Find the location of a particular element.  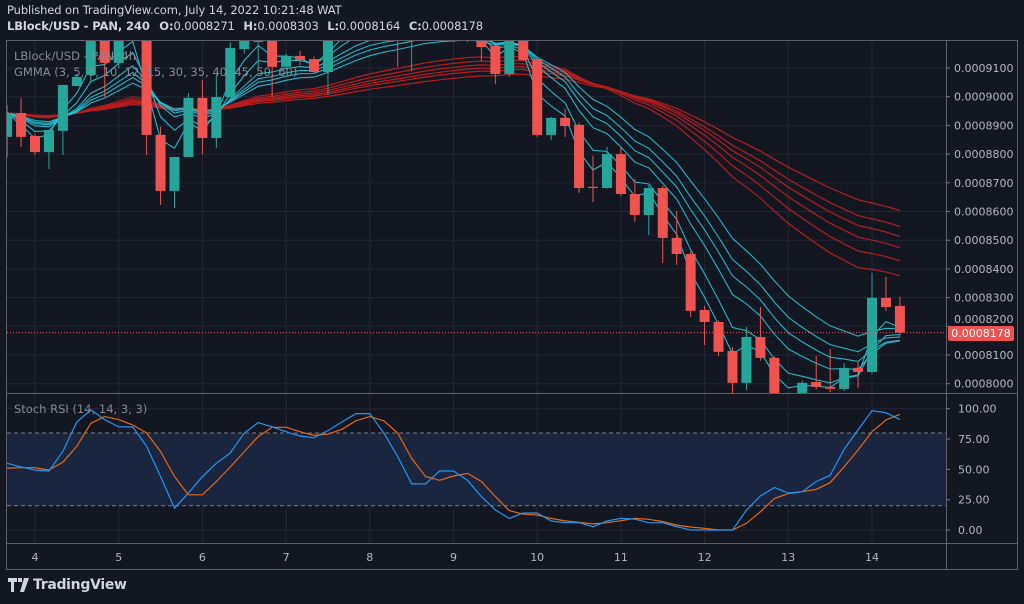

time-axis-label: 13 is located at coordinates (788, 557).